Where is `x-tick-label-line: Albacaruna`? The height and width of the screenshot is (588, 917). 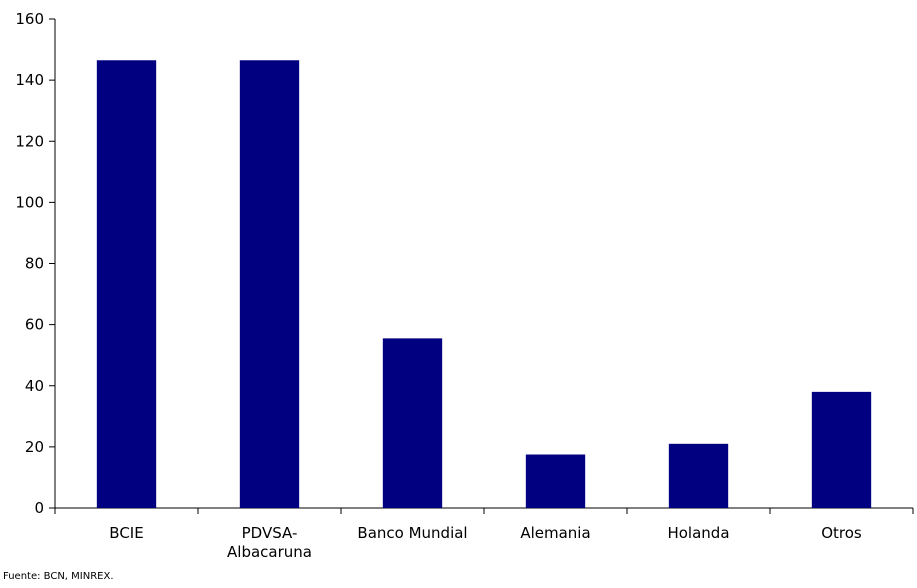 x-tick-label-line: Albacaruna is located at coordinates (269, 552).